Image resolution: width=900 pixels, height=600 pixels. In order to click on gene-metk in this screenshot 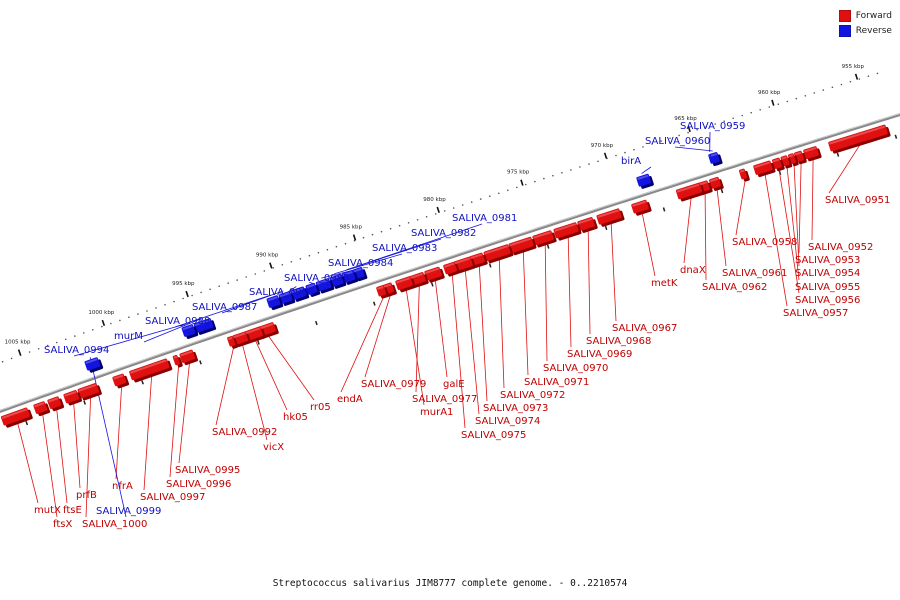, I will do `click(641, 208)`.